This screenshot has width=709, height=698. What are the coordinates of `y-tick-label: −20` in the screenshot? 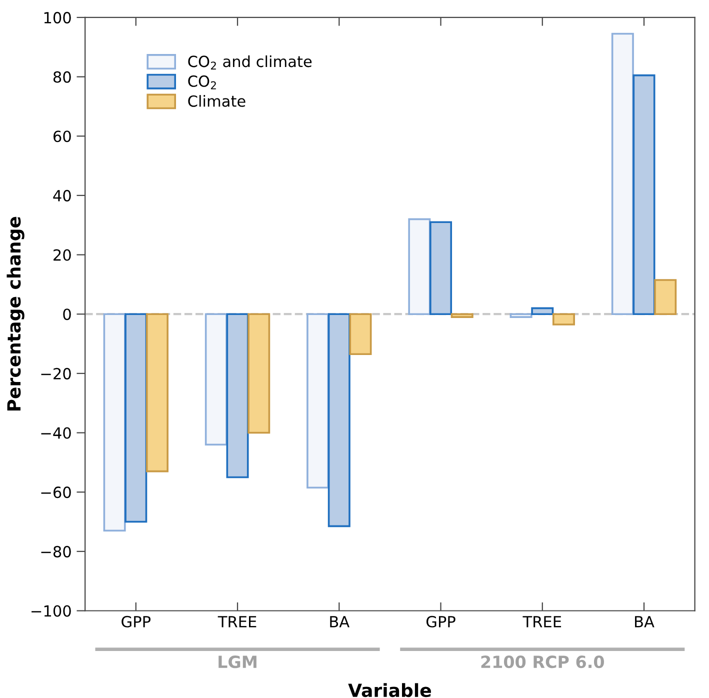 It's located at (56, 374).